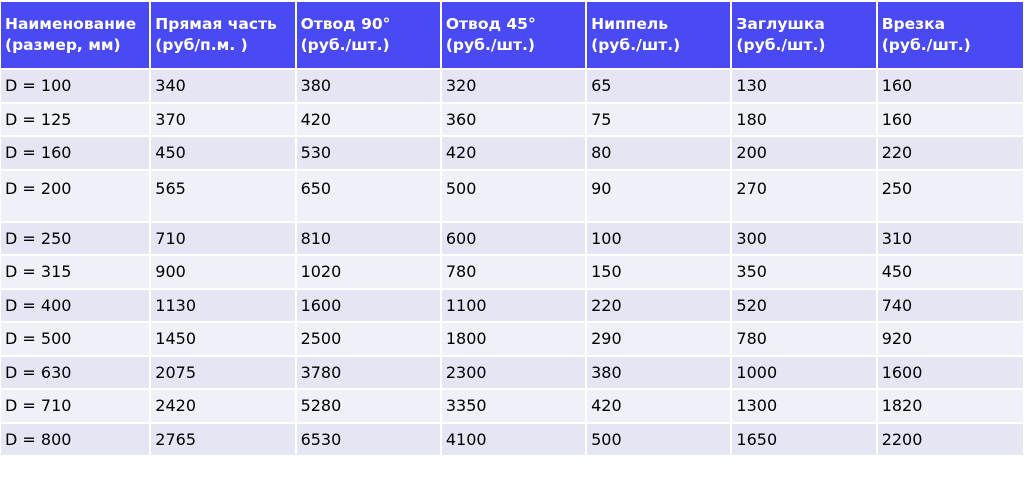 This screenshot has height=477, width=1027. Describe the element at coordinates (950, 406) in the screenshot. I see `cell-tap: 1820` at that location.